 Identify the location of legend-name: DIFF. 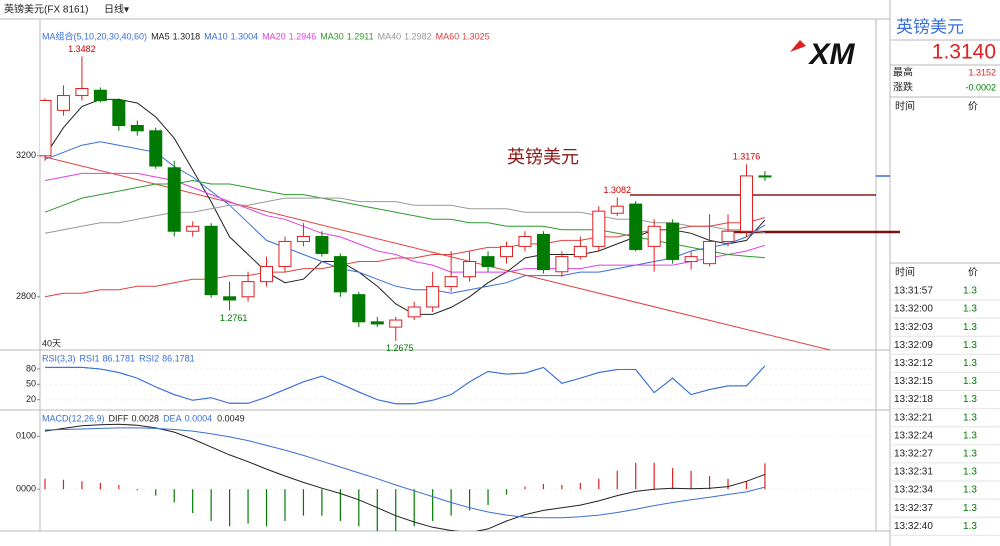
(119, 418).